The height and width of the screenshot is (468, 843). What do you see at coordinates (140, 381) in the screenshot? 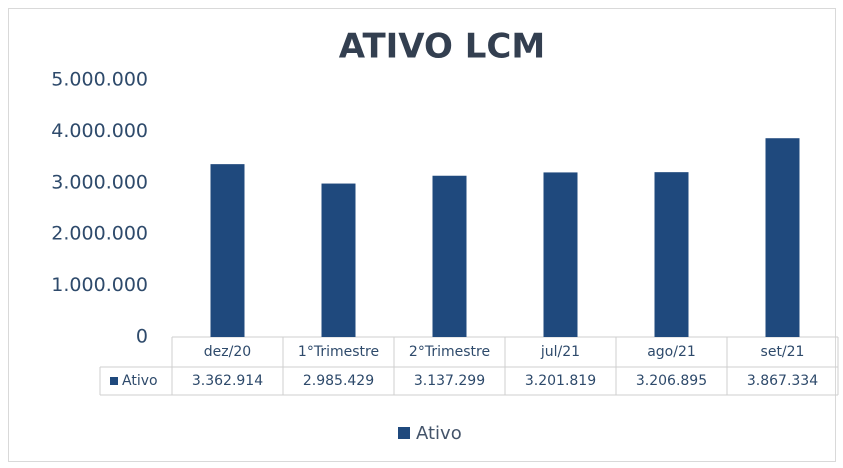
I see `table-series-name: Ativo` at bounding box center [140, 381].